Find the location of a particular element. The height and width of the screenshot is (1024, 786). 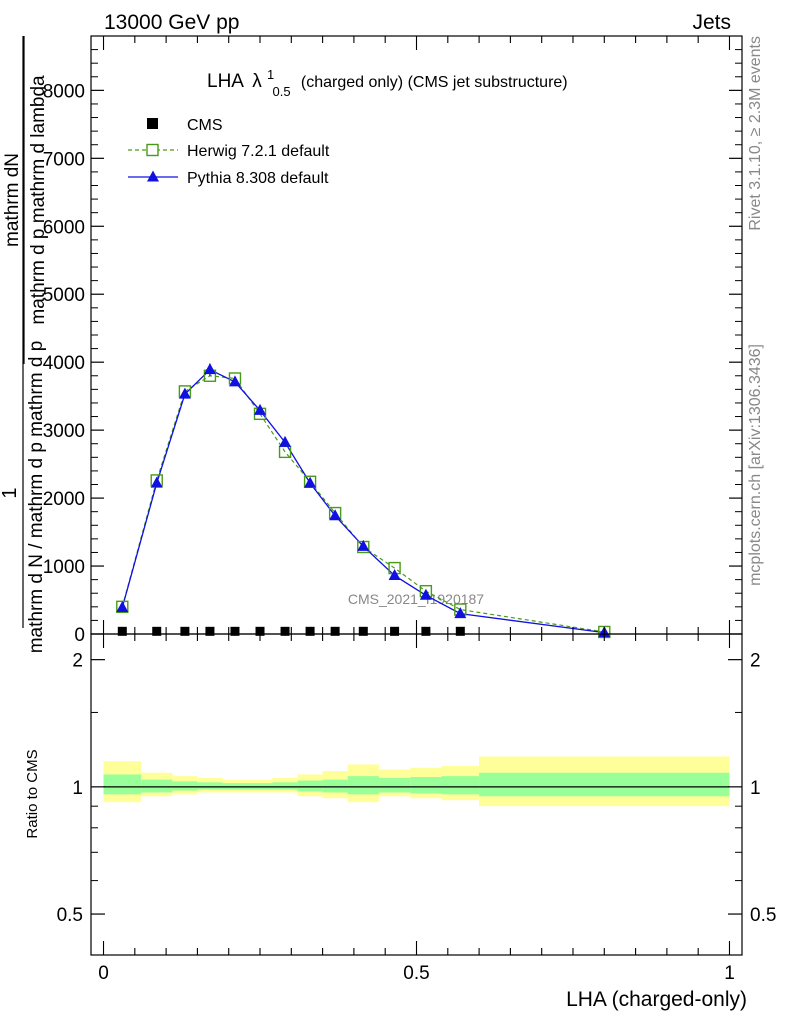

main-y-tick-label: 6000 is located at coordinates (64, 227).